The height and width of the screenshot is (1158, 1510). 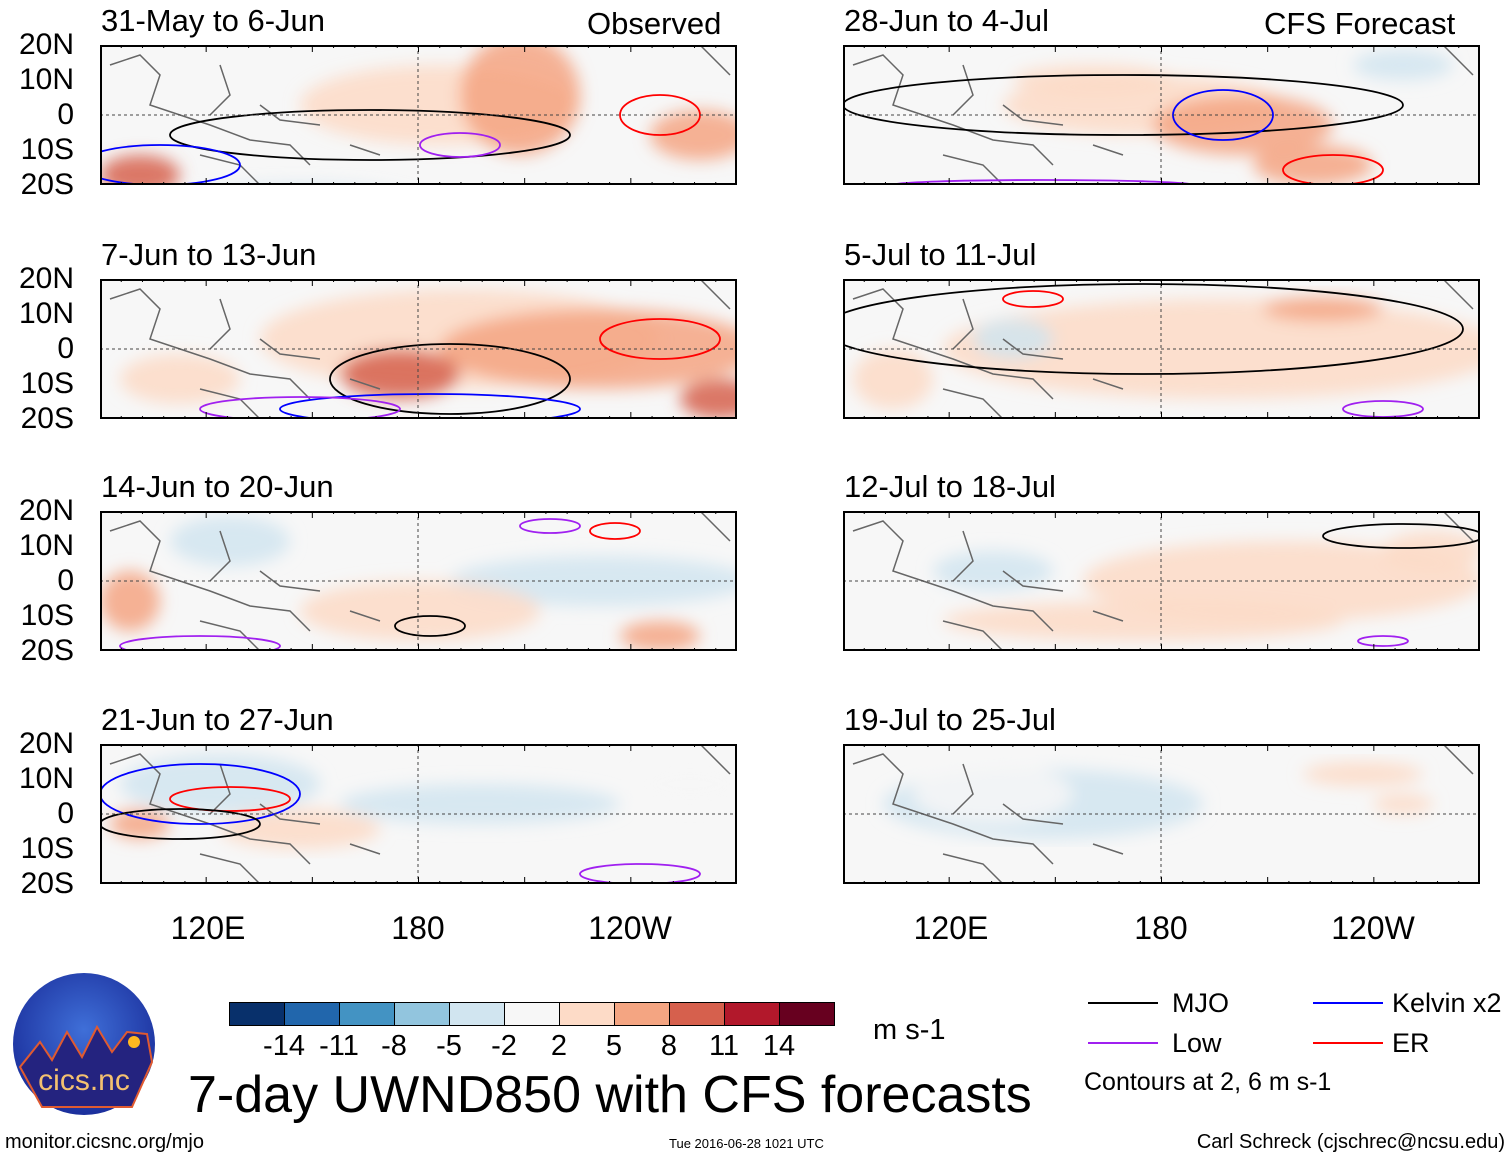 I want to click on colorbar-label: -8, so click(x=394, y=1046).